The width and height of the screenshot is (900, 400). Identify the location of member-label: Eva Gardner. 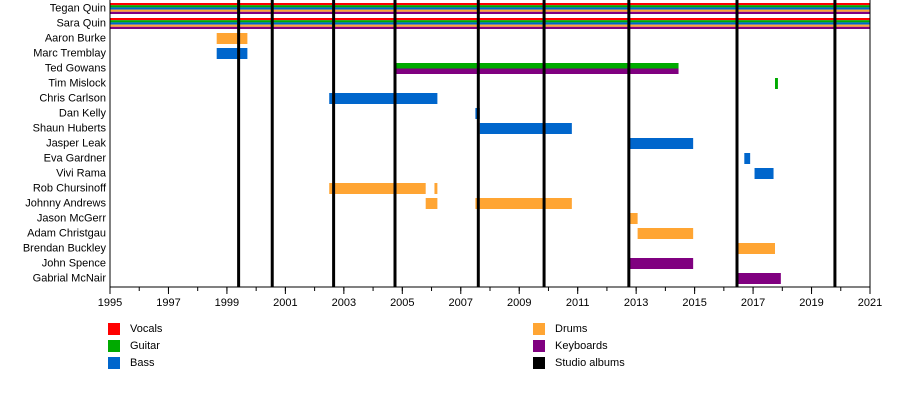
(75, 159).